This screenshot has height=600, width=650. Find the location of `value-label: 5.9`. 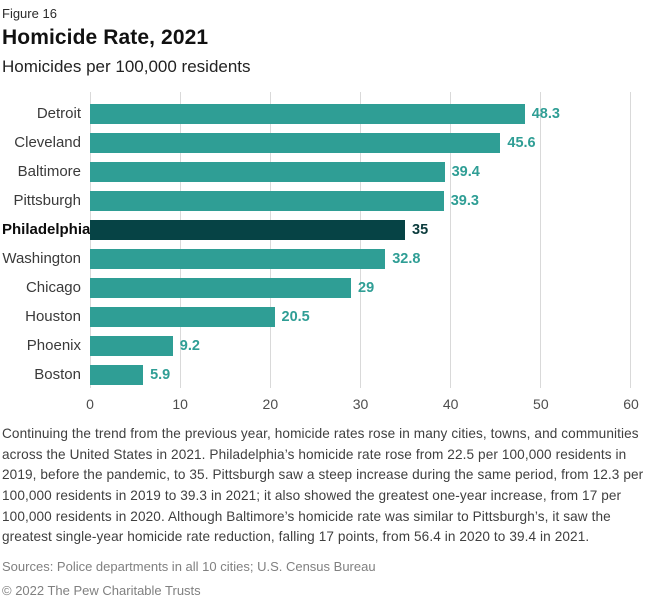

value-label: 5.9 is located at coordinates (160, 374).